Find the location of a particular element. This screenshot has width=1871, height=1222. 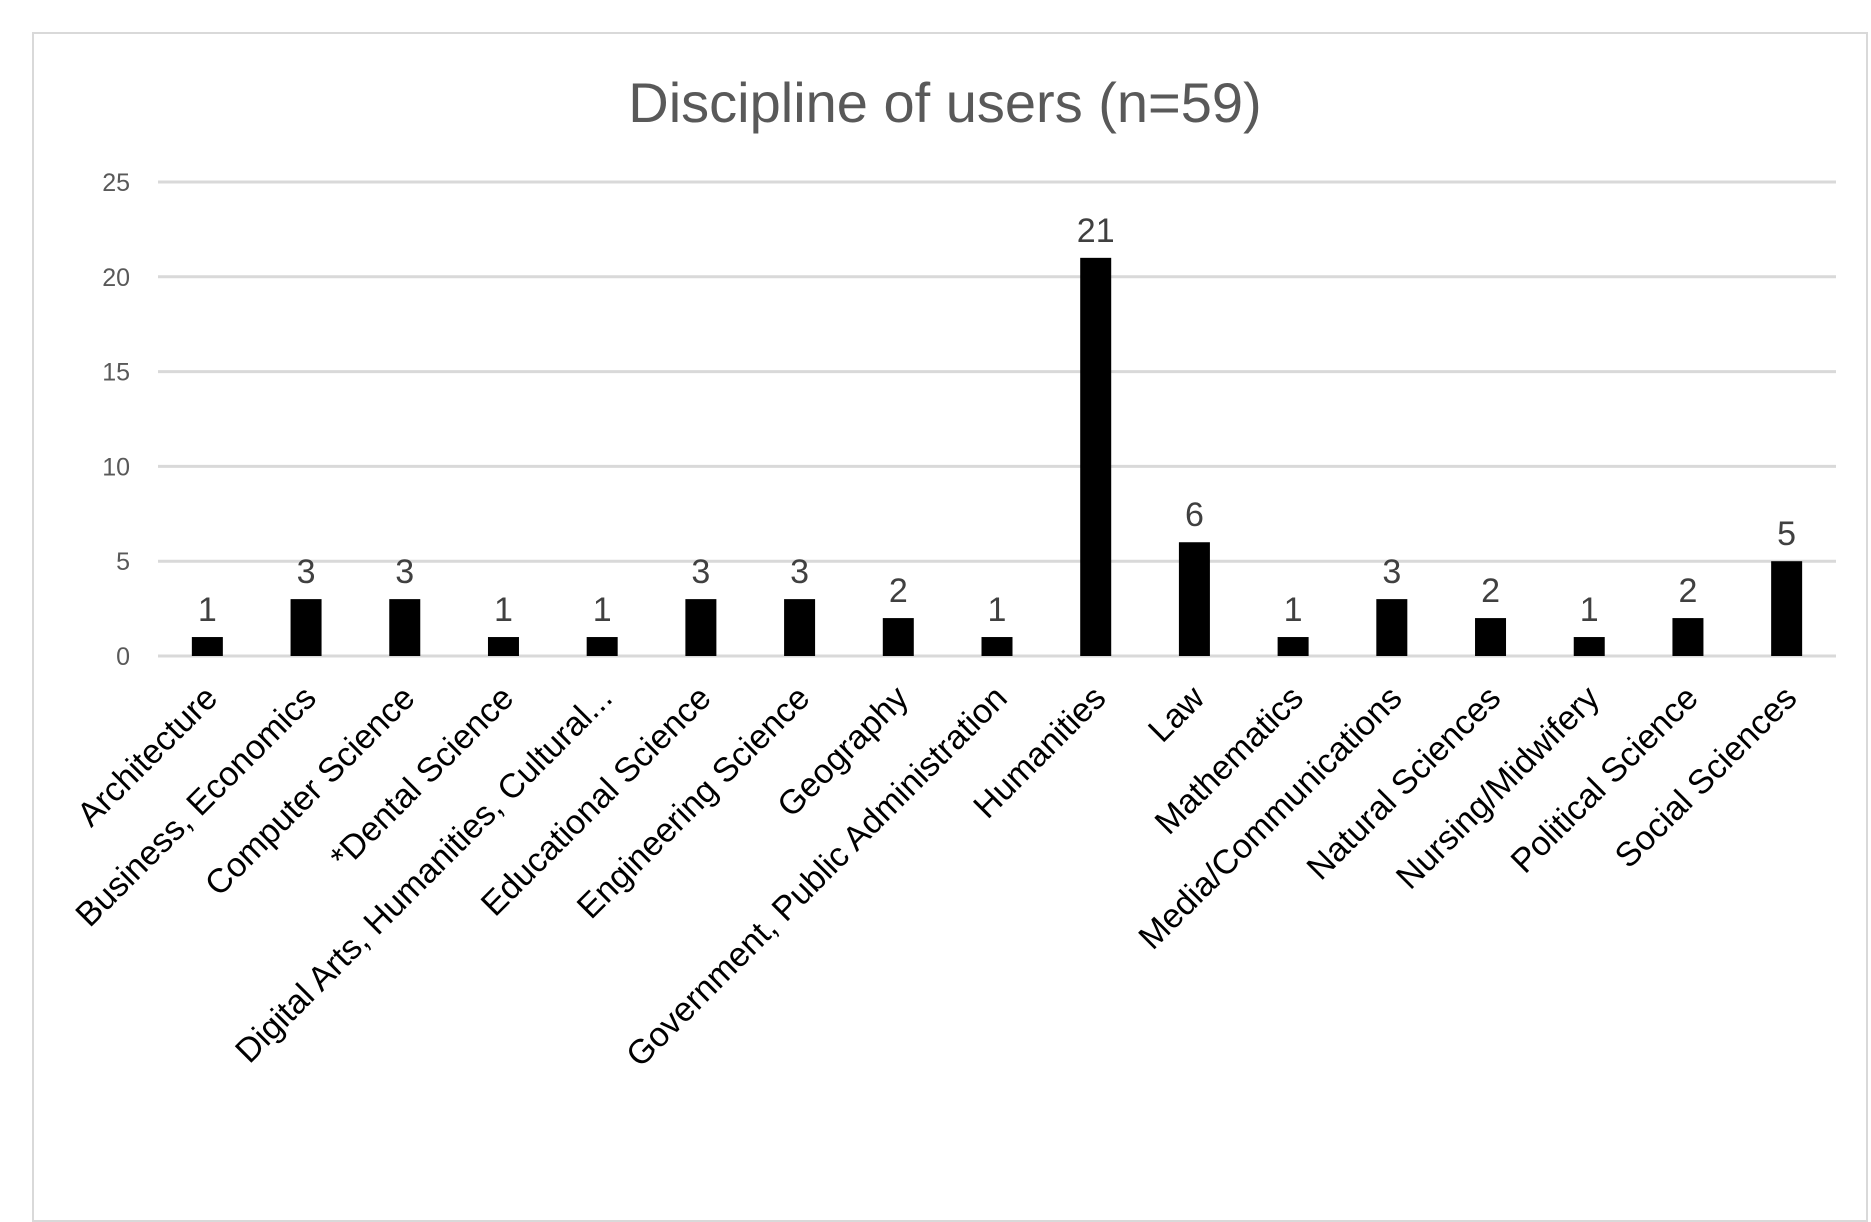

y-tick-label: 5 is located at coordinates (123, 562).